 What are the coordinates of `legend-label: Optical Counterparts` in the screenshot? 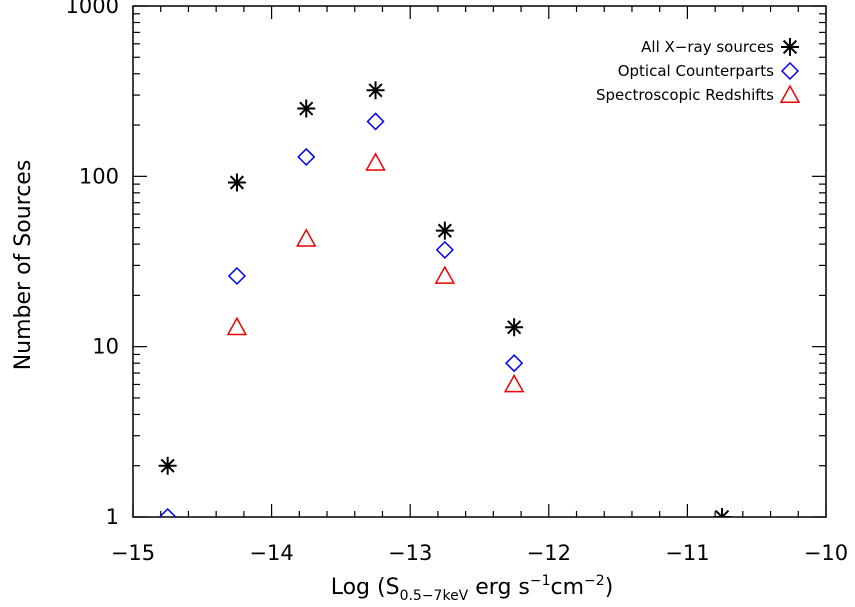 It's located at (696, 71).